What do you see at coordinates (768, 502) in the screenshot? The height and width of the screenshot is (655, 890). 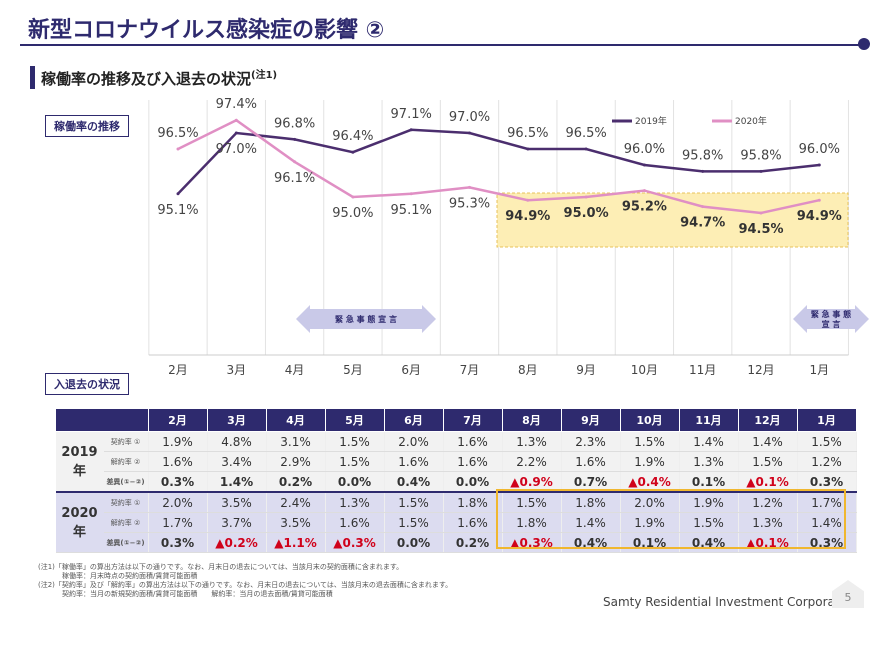 I see `table-cell: 1.2%` at bounding box center [768, 502].